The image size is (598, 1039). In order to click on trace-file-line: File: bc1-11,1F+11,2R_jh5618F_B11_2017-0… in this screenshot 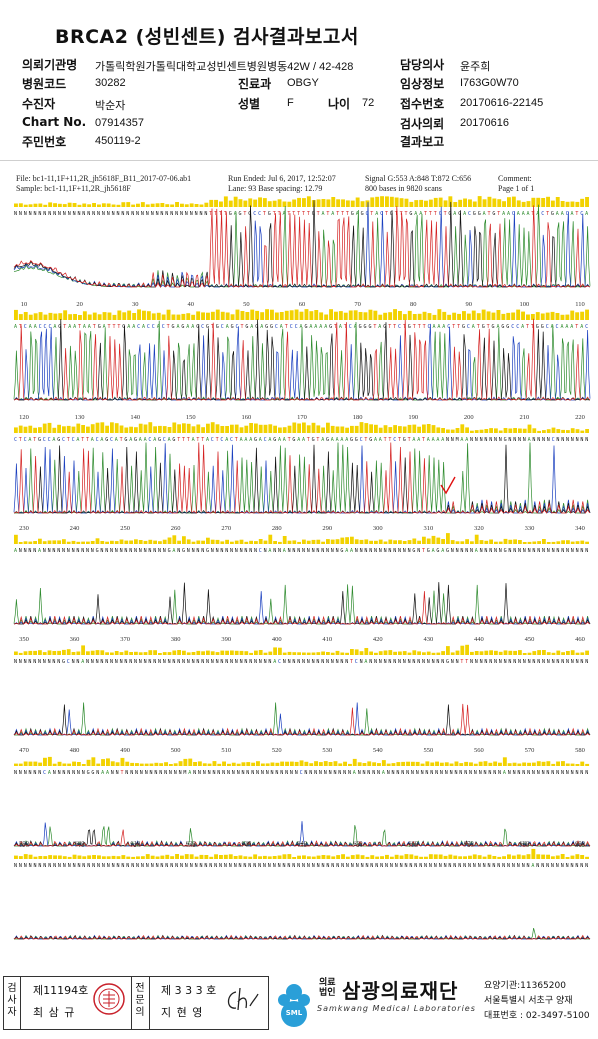, I will do `click(103, 178)`.